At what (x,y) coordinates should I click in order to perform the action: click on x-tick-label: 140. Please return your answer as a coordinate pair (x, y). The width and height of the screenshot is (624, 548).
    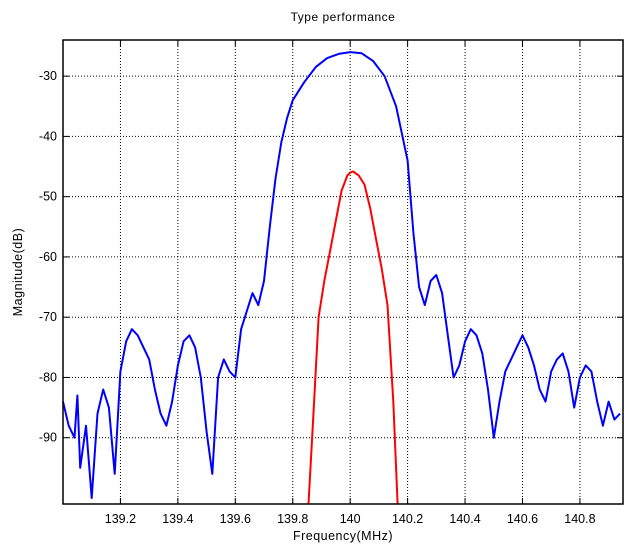
    Looking at the image, I should click on (350, 519).